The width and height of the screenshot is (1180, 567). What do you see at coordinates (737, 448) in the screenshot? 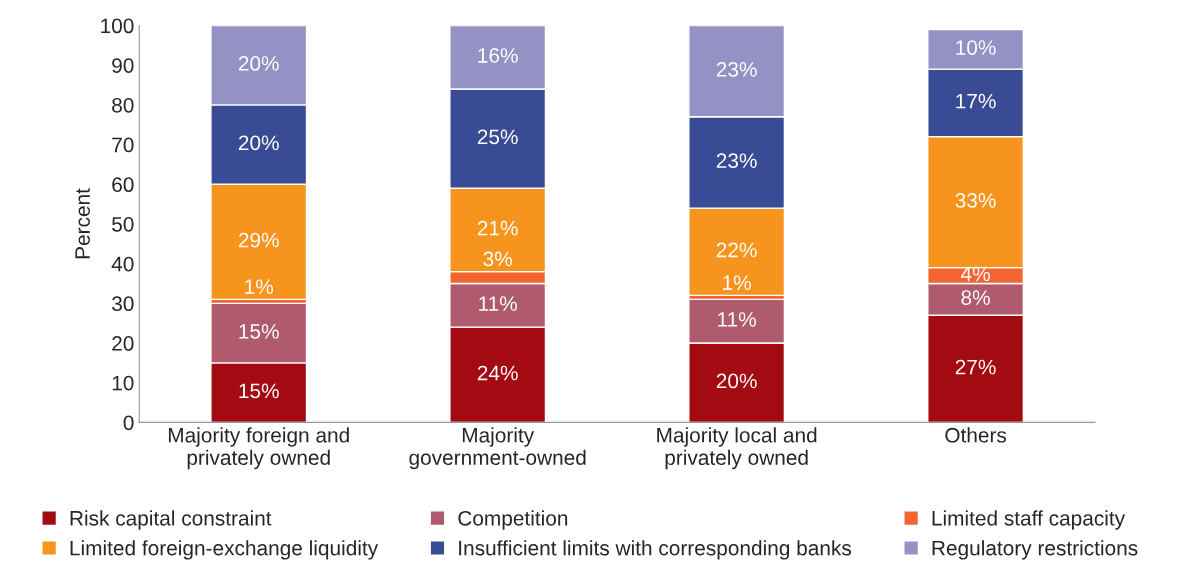
I see `x-tick-label: Majority local and privately owned` at bounding box center [737, 448].